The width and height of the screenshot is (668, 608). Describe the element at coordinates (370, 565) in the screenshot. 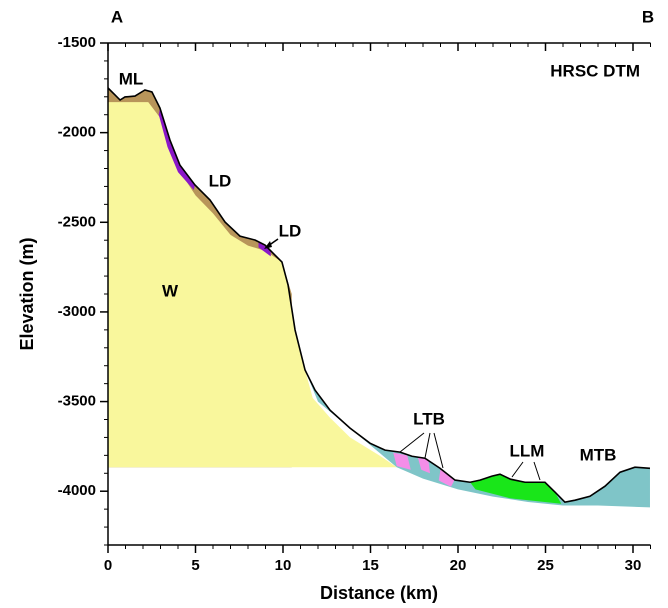

I see `x-tick-label: 15` at that location.